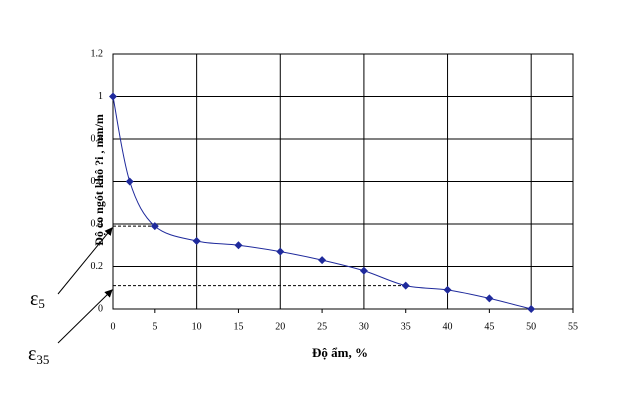  I want to click on x-tick-label: 25, so click(322, 326).